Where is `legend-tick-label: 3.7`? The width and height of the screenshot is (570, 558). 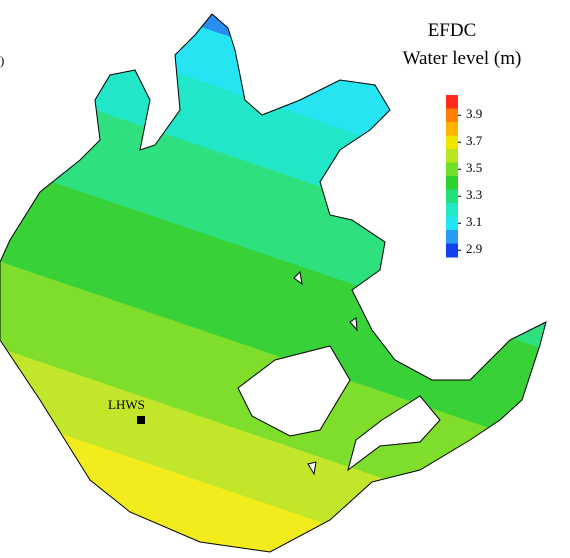
legend-tick-label: 3.7 is located at coordinates (474, 140).